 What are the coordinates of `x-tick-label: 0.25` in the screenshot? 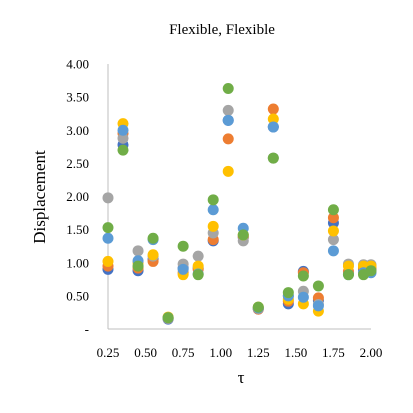 It's located at (108, 352).